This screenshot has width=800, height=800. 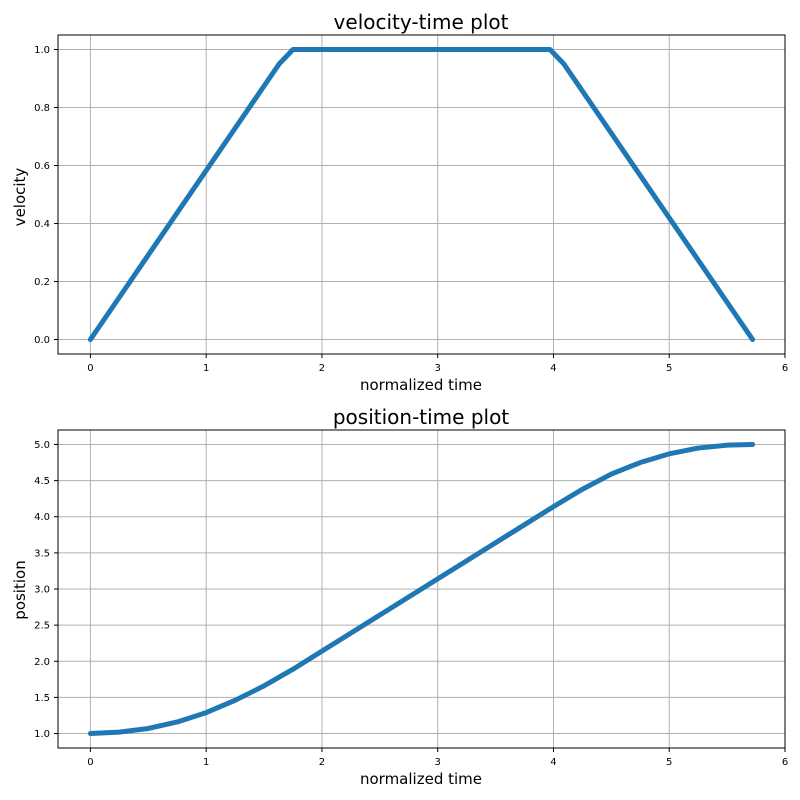 I want to click on position-y-tick: 2.5, so click(x=46, y=626).